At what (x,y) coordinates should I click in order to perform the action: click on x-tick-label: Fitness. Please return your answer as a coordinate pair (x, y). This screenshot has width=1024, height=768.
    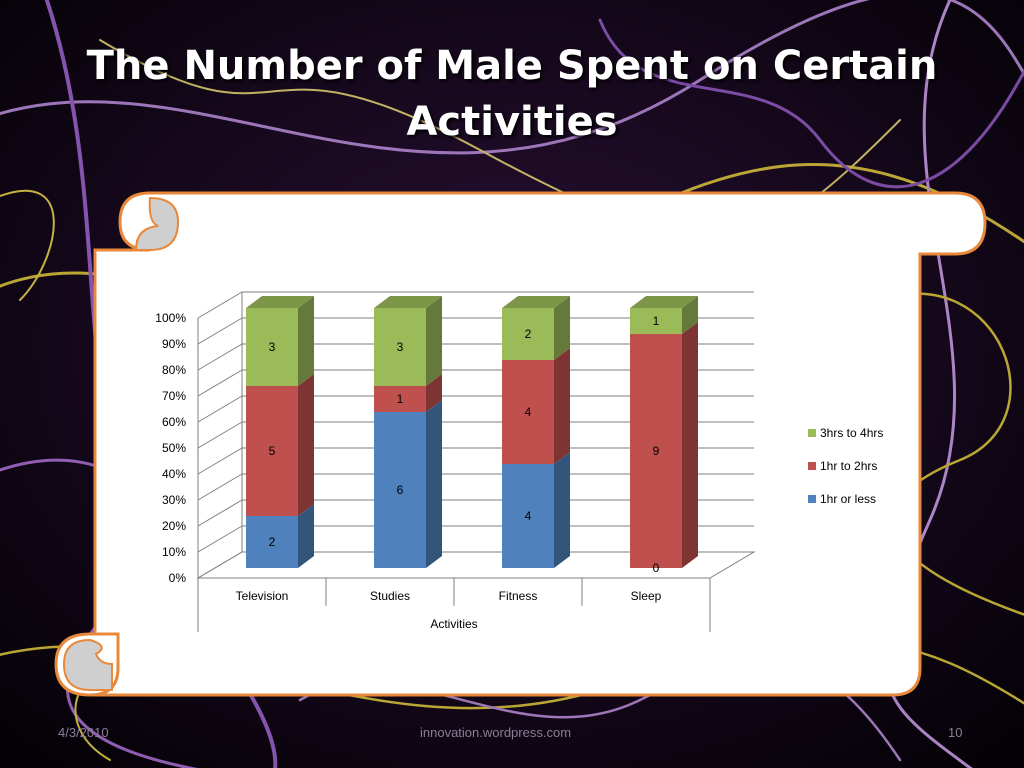
    Looking at the image, I should click on (518, 596).